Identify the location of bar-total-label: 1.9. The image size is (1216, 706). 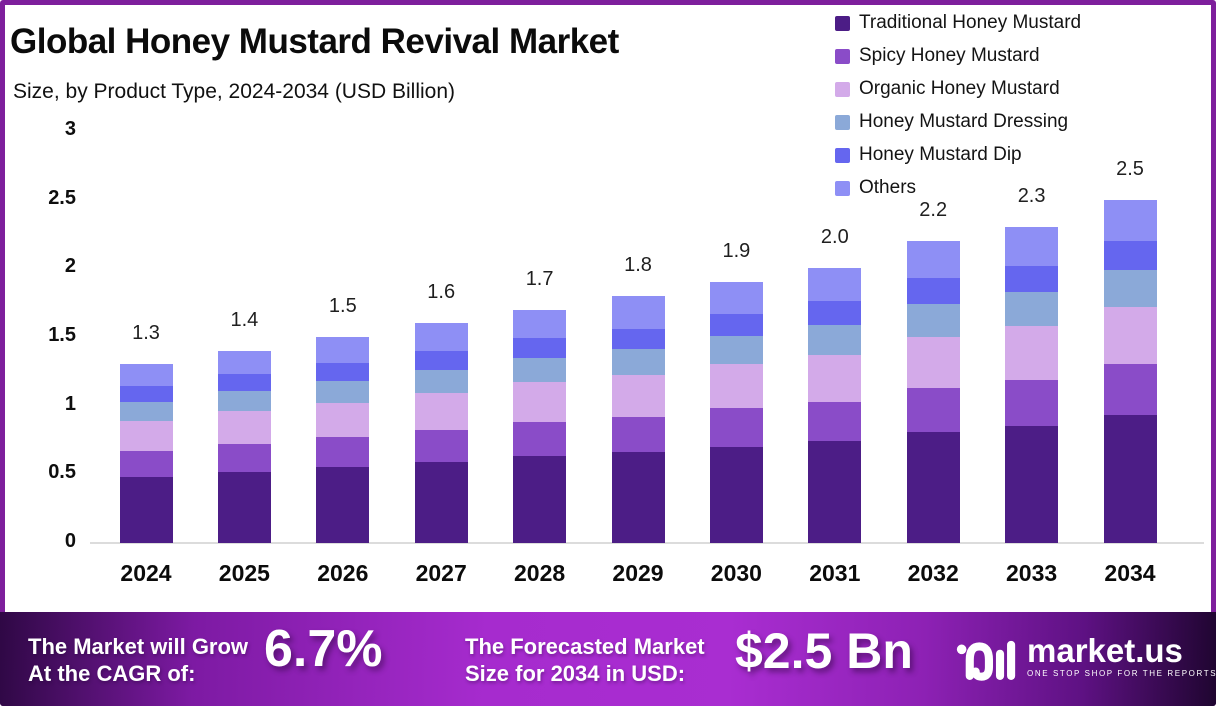
(736, 251).